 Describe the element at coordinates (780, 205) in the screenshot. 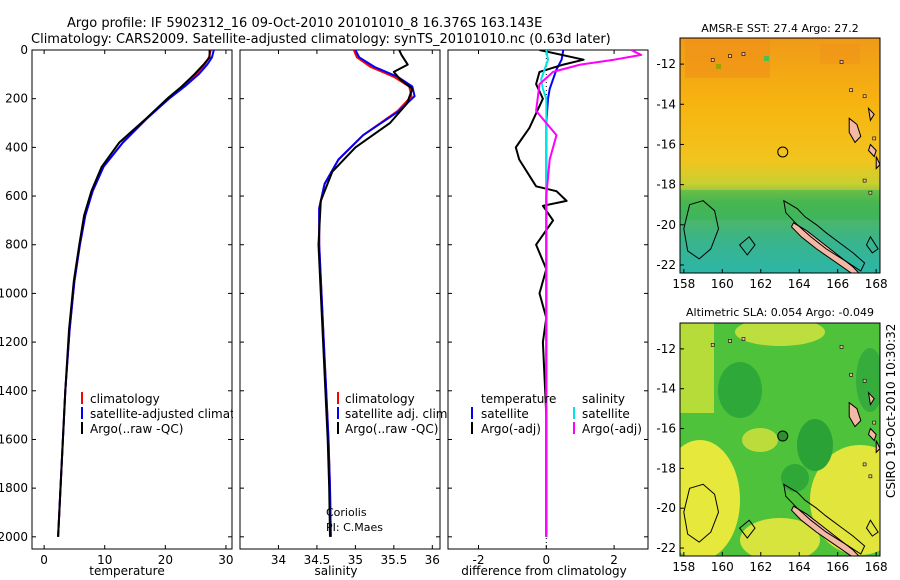

I see `cool-patch` at that location.